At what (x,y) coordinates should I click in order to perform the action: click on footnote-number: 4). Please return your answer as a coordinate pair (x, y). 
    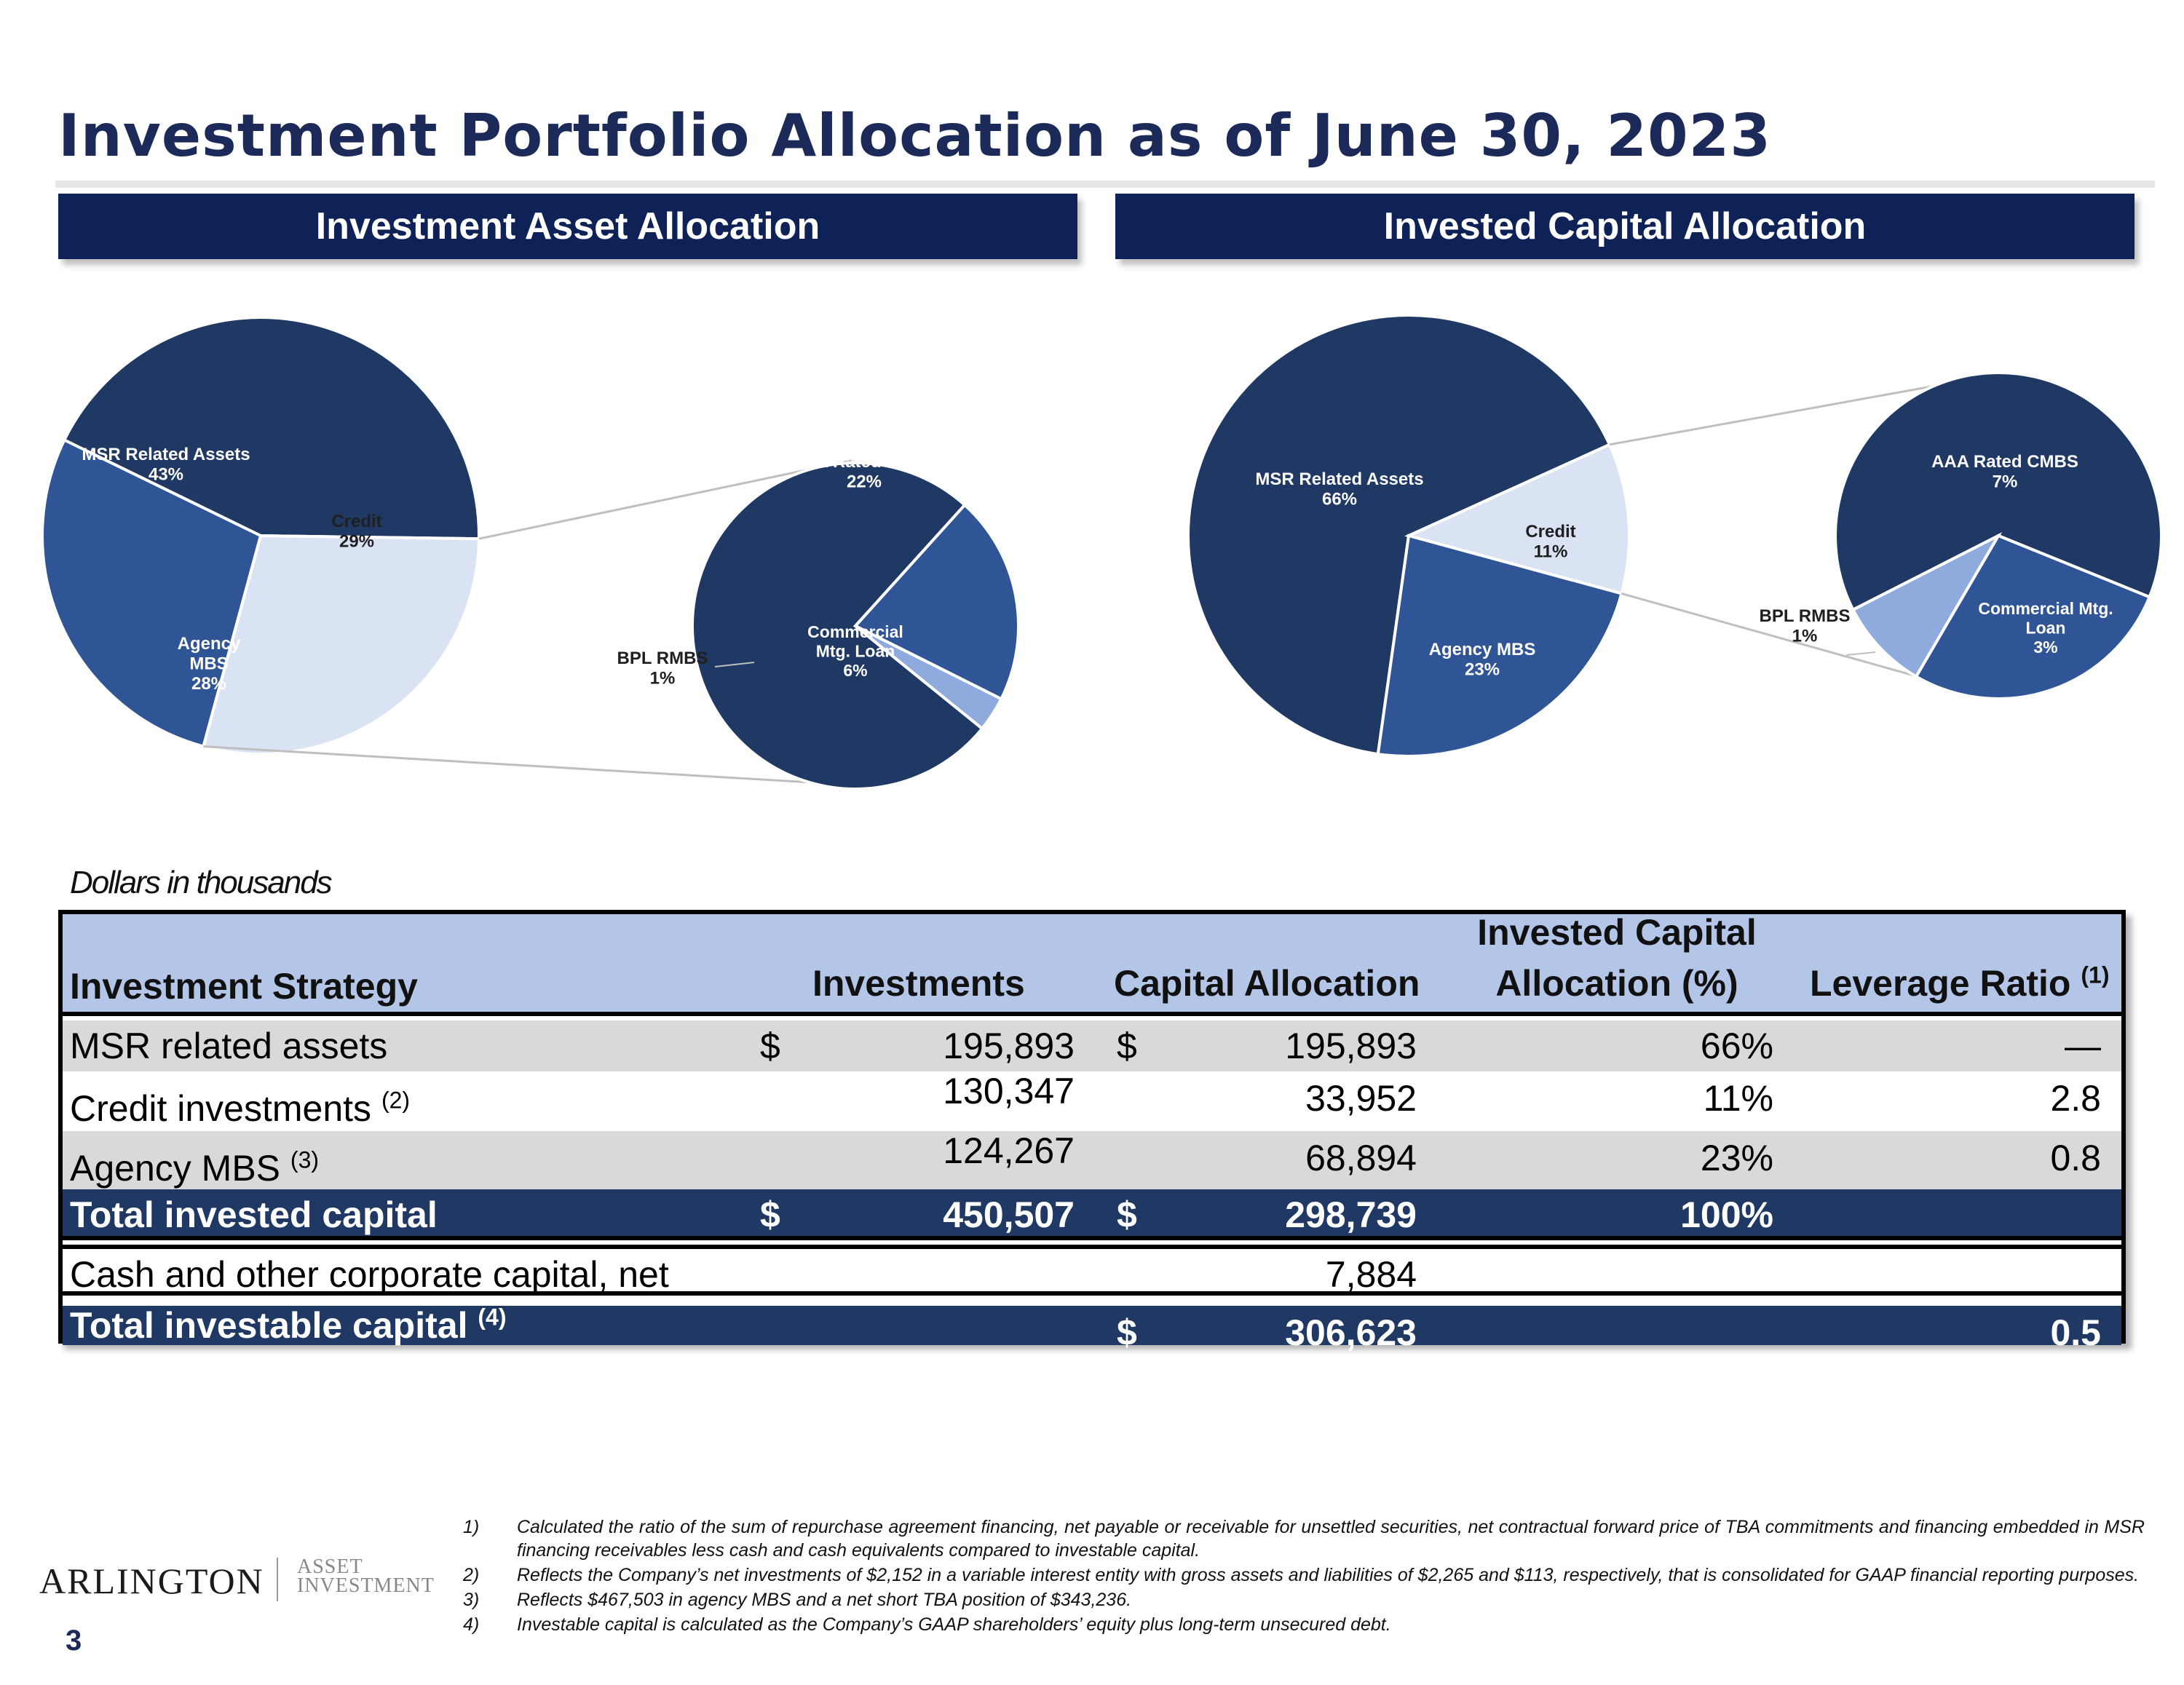
    Looking at the image, I should click on (471, 1624).